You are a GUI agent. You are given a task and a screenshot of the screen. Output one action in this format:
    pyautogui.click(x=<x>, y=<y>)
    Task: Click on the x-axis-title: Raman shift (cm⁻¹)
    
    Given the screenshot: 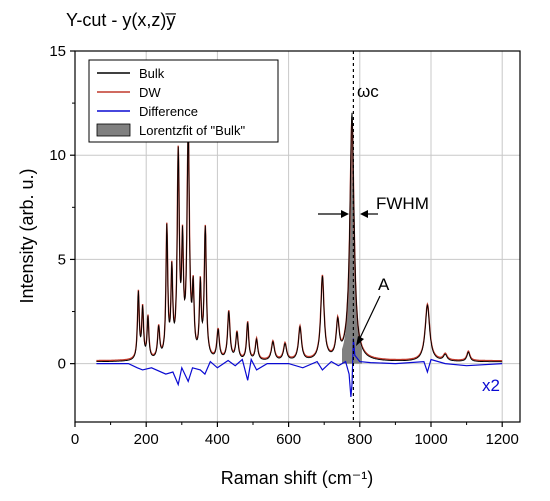 What is the action you would take?
    pyautogui.click(x=297, y=478)
    